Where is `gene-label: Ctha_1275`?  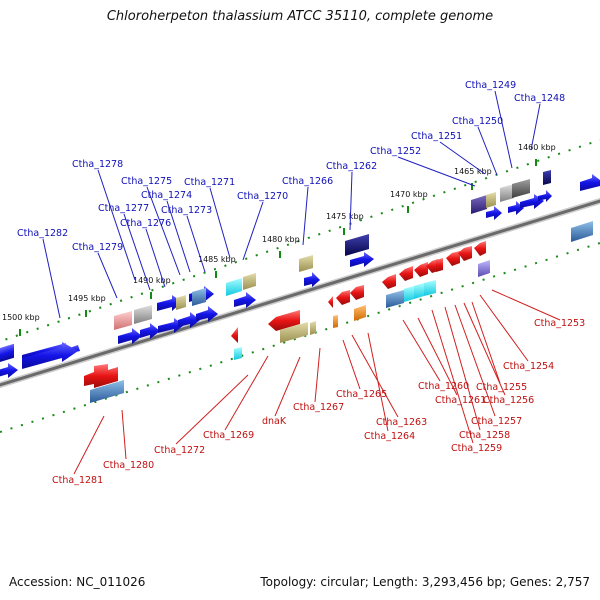
gene-label: Ctha_1275 is located at coordinates (146, 181).